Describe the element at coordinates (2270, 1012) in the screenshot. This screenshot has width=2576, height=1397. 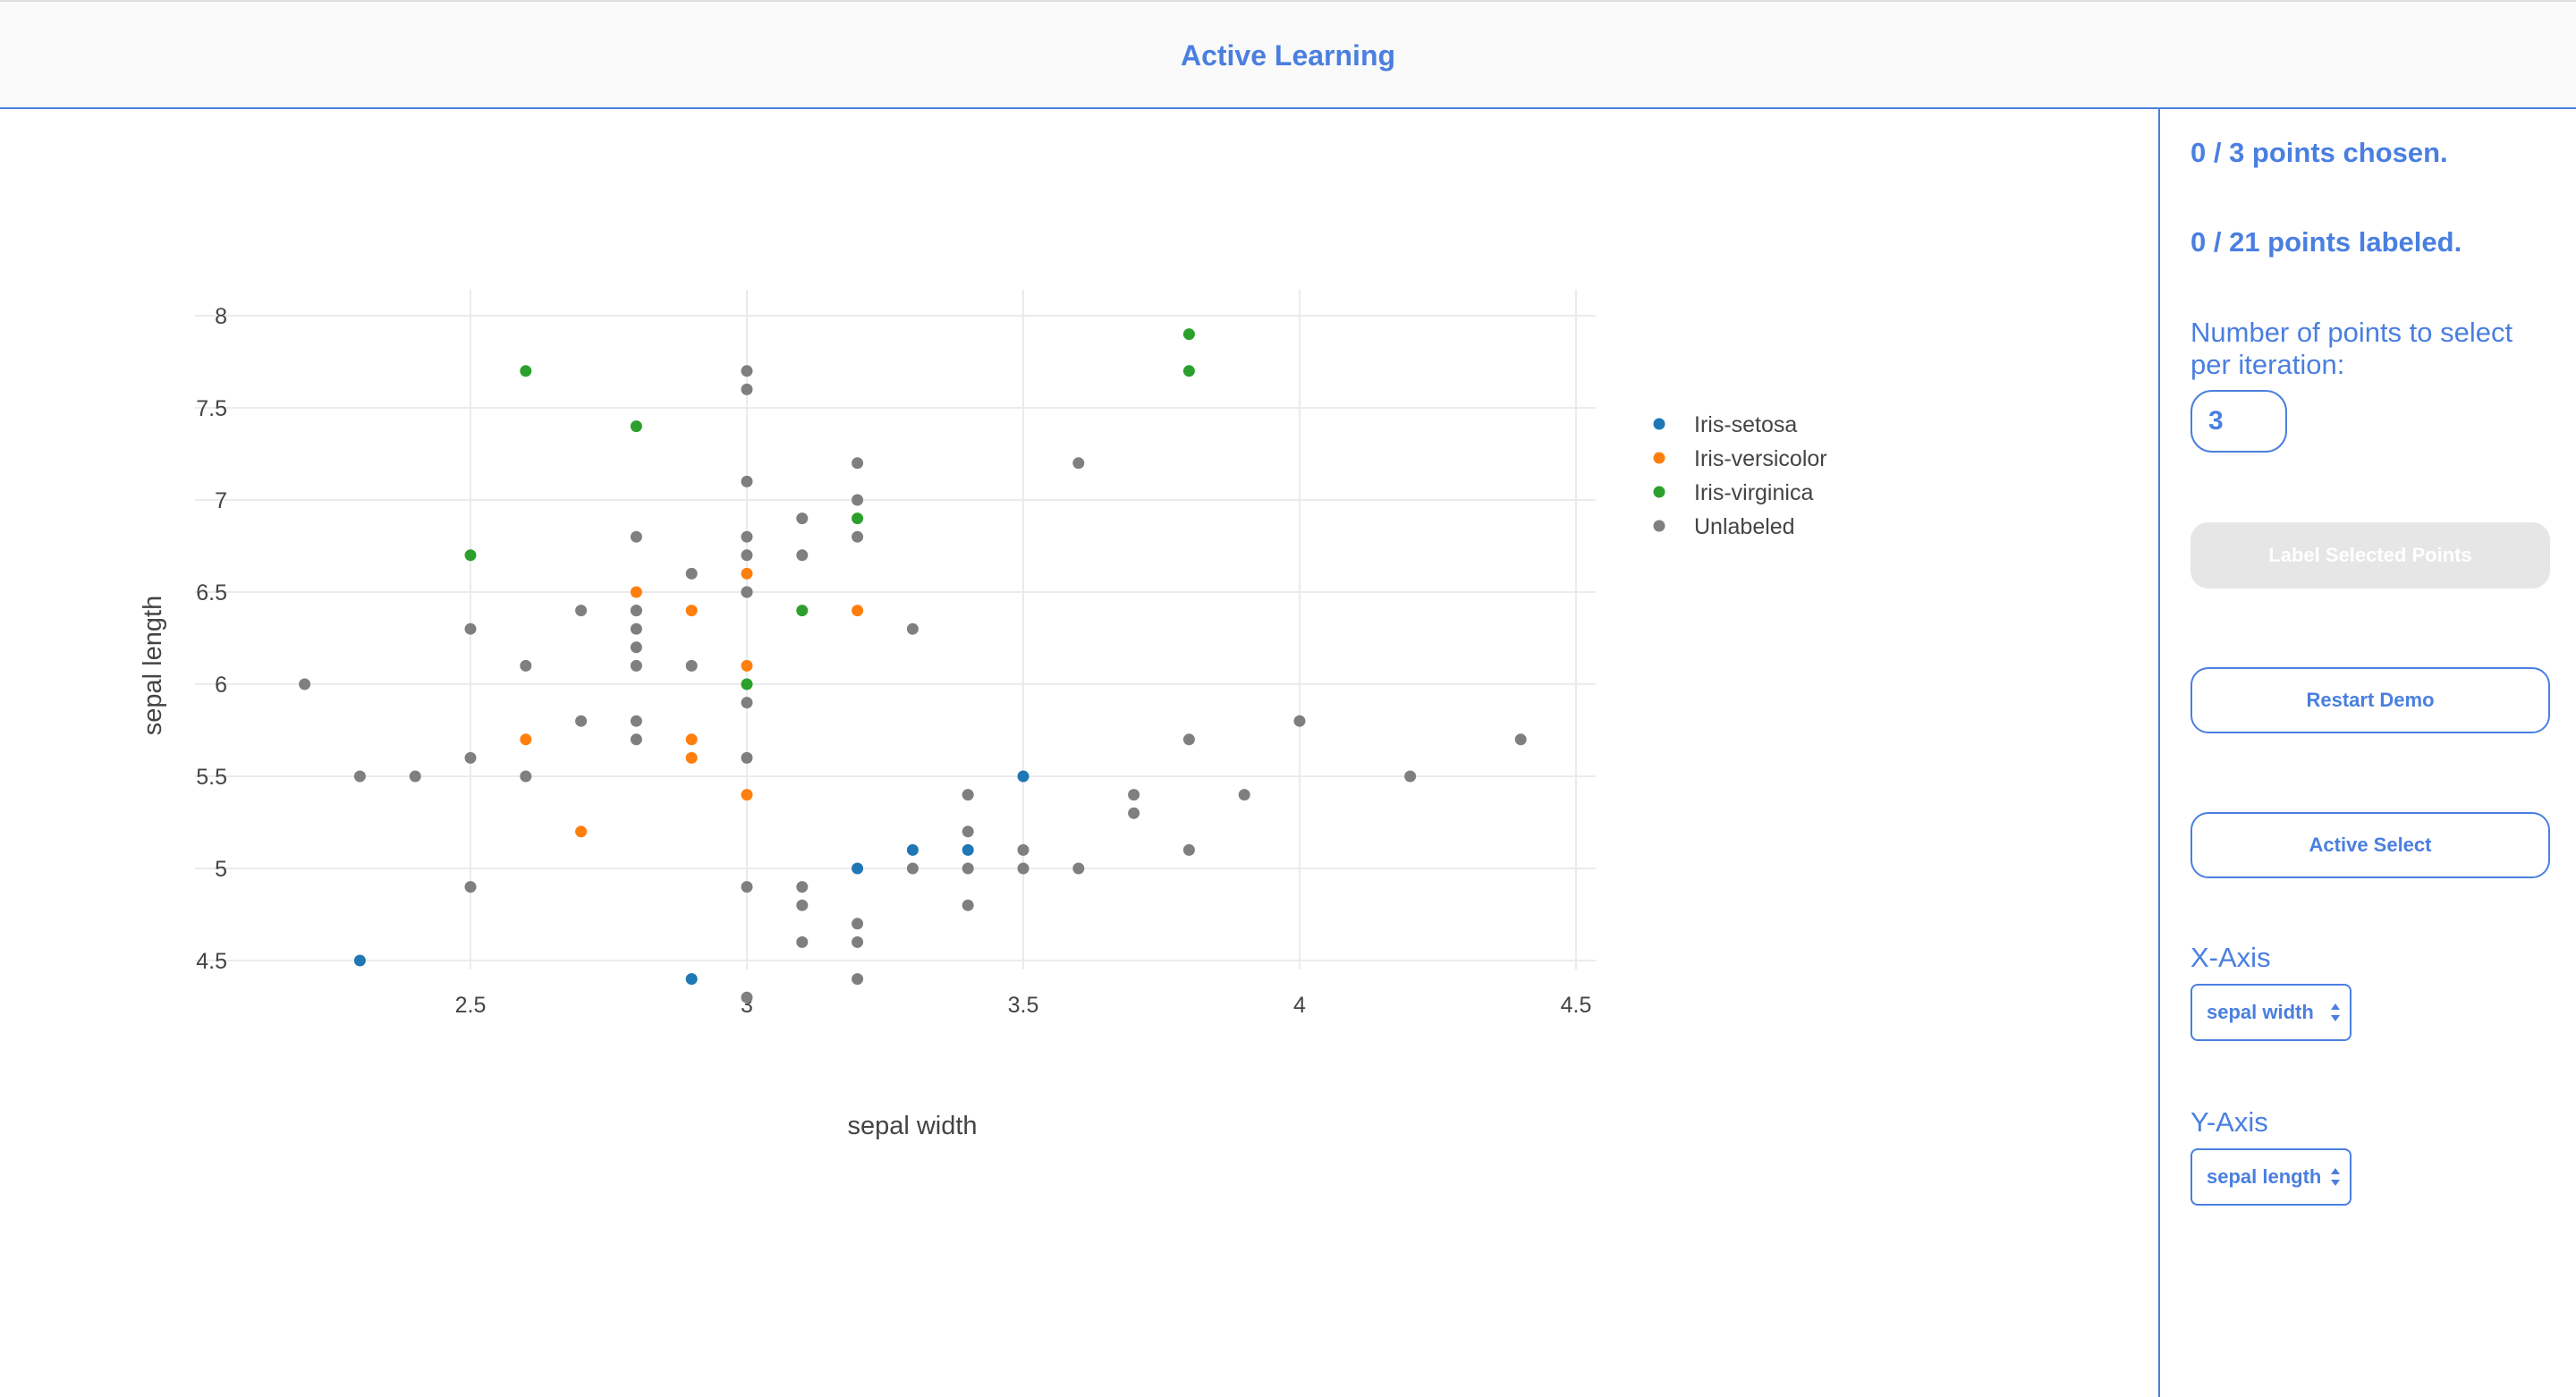
I see `x-axis-select: sepal width` at that location.